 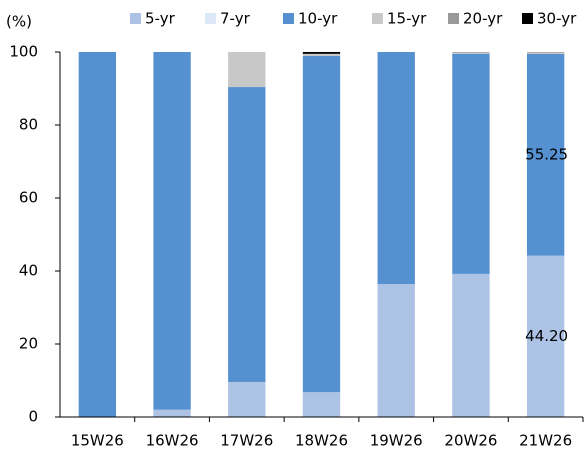 I want to click on legend-label: 5-yr, so click(x=160, y=19).